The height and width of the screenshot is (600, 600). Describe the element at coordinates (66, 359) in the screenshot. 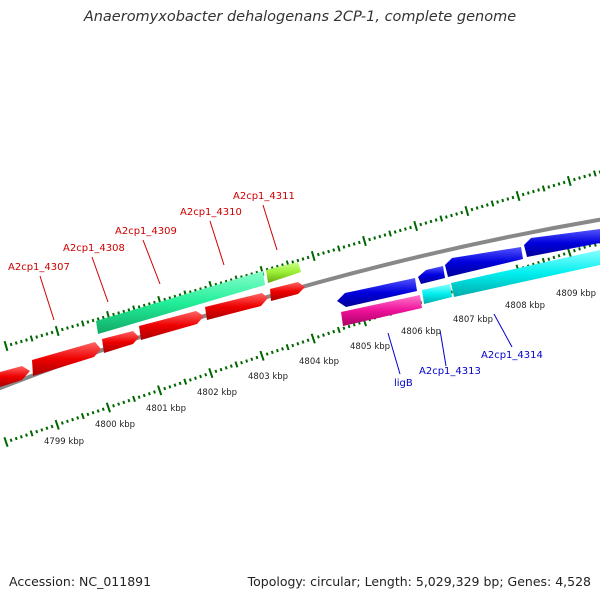

I see `cds-feature-4307b` at that location.